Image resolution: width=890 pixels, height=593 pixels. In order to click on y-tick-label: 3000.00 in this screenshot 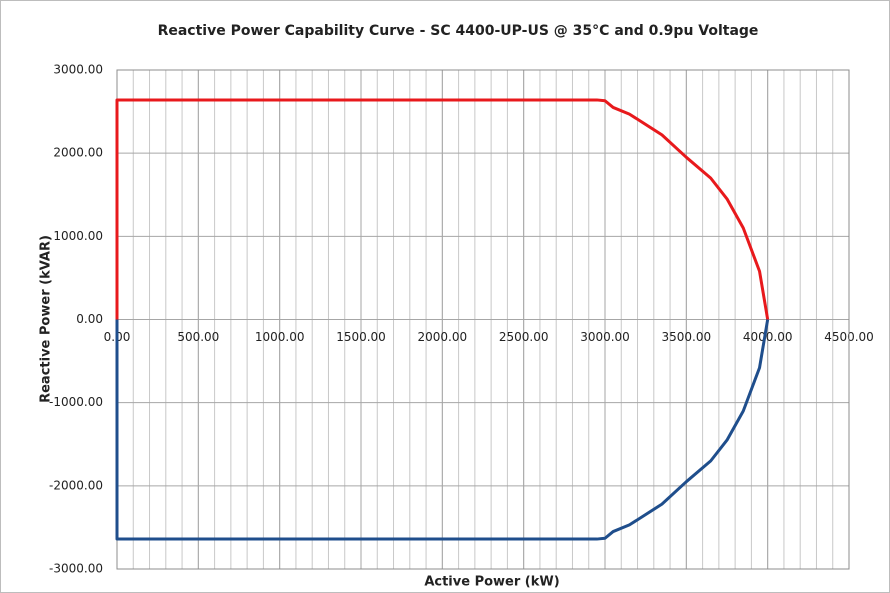, I will do `click(78, 70)`.